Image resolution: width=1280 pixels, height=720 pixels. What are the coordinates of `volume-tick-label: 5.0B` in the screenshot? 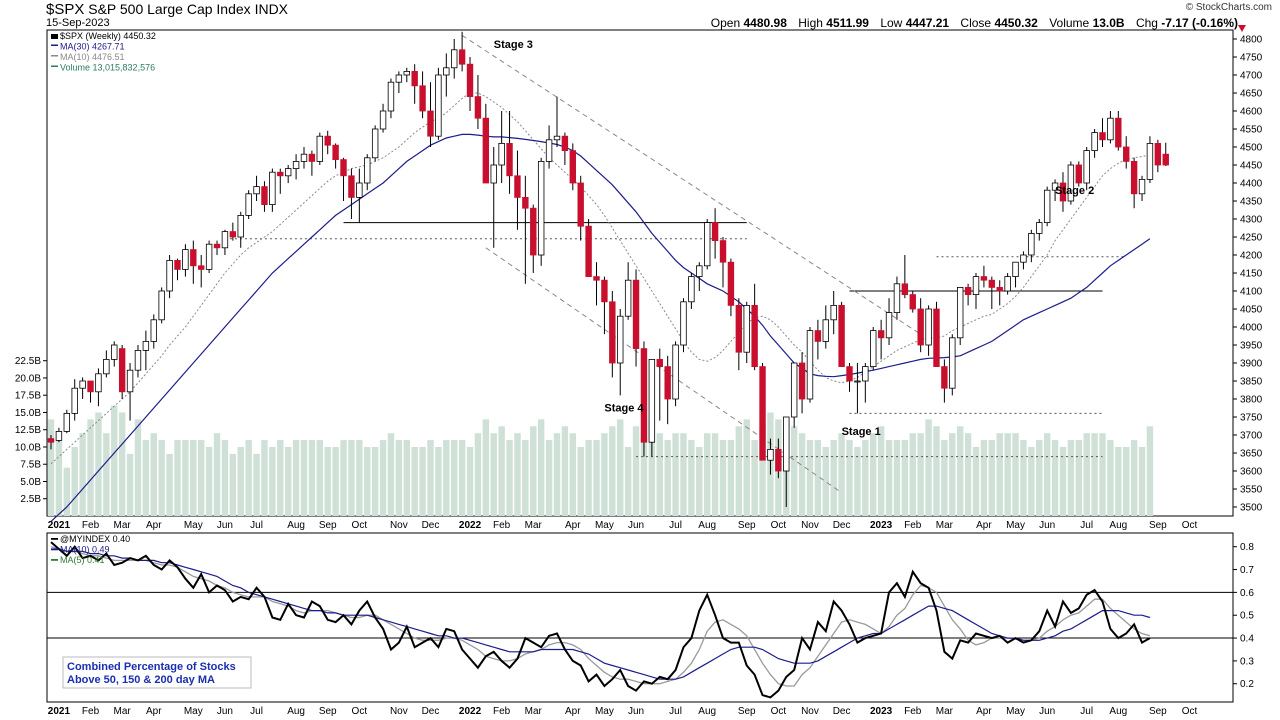 It's located at (30, 482).